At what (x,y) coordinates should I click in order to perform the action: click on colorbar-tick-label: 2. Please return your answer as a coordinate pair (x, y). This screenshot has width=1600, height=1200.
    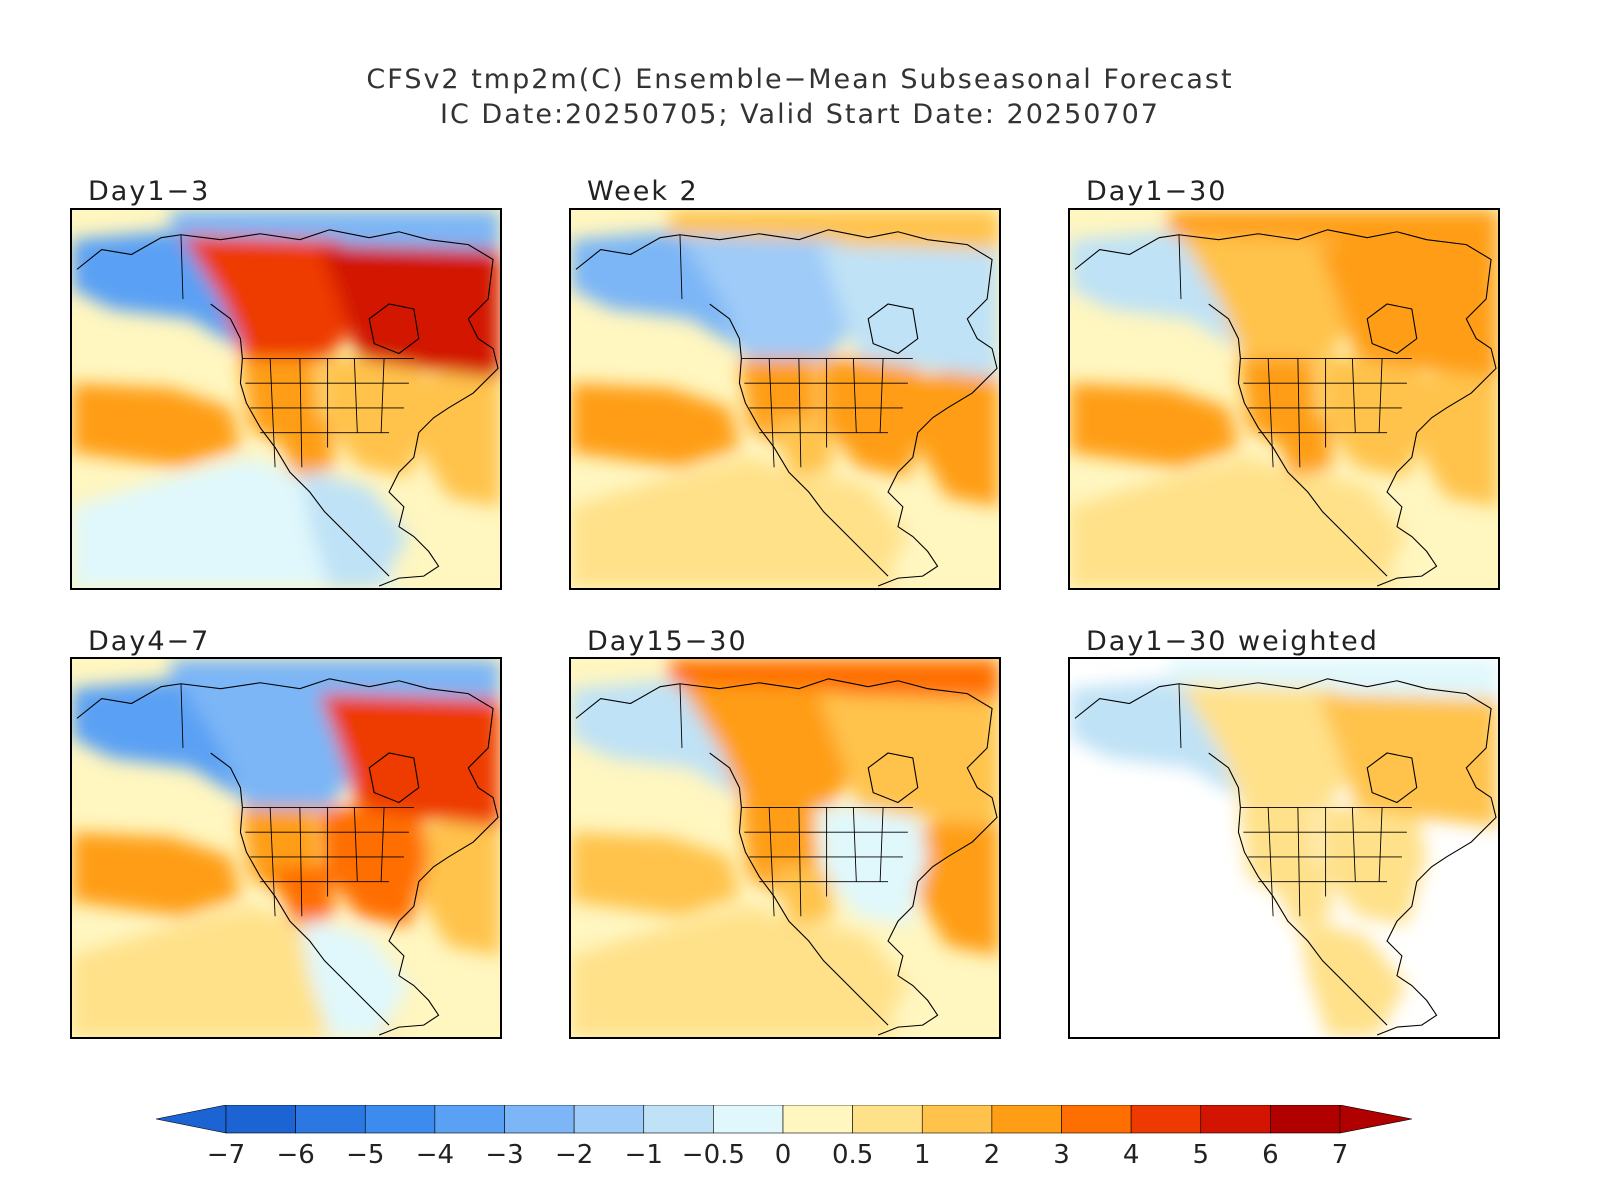
    Looking at the image, I should click on (992, 1155).